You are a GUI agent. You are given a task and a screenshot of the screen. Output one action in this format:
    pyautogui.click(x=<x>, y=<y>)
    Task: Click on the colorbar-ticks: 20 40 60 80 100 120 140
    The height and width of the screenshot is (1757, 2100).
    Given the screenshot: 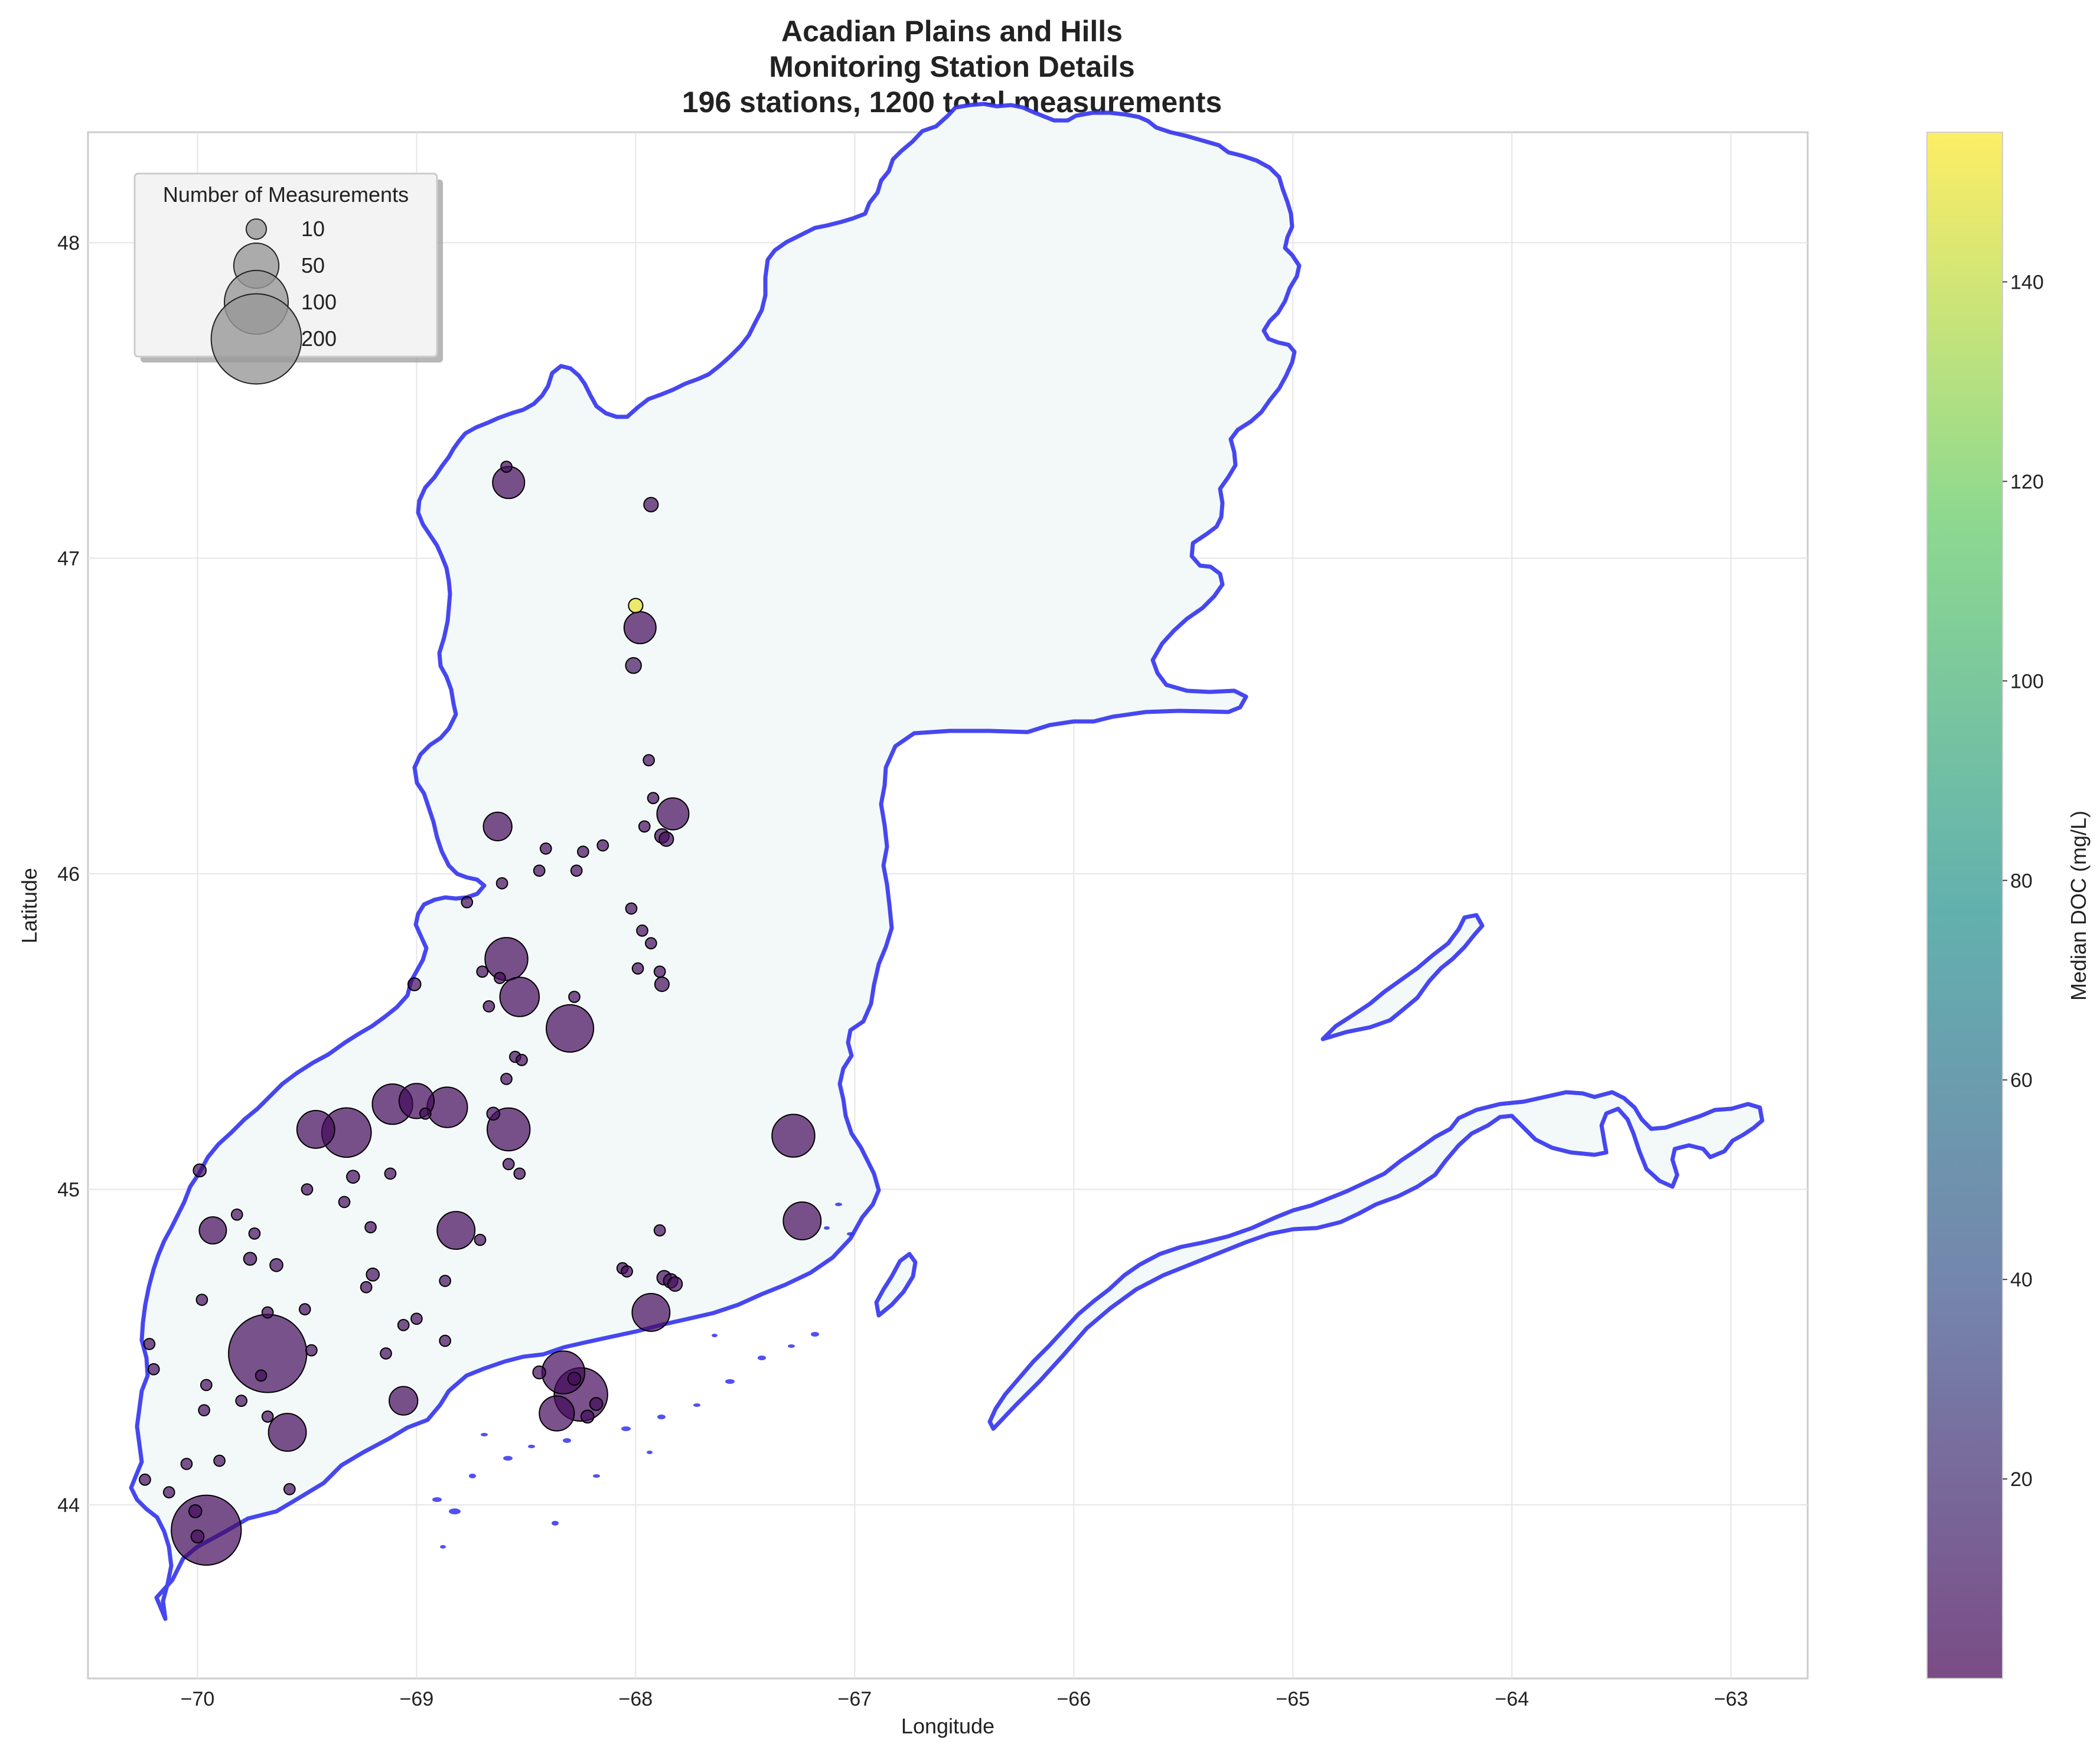 What is the action you would take?
    pyautogui.click(x=2023, y=881)
    